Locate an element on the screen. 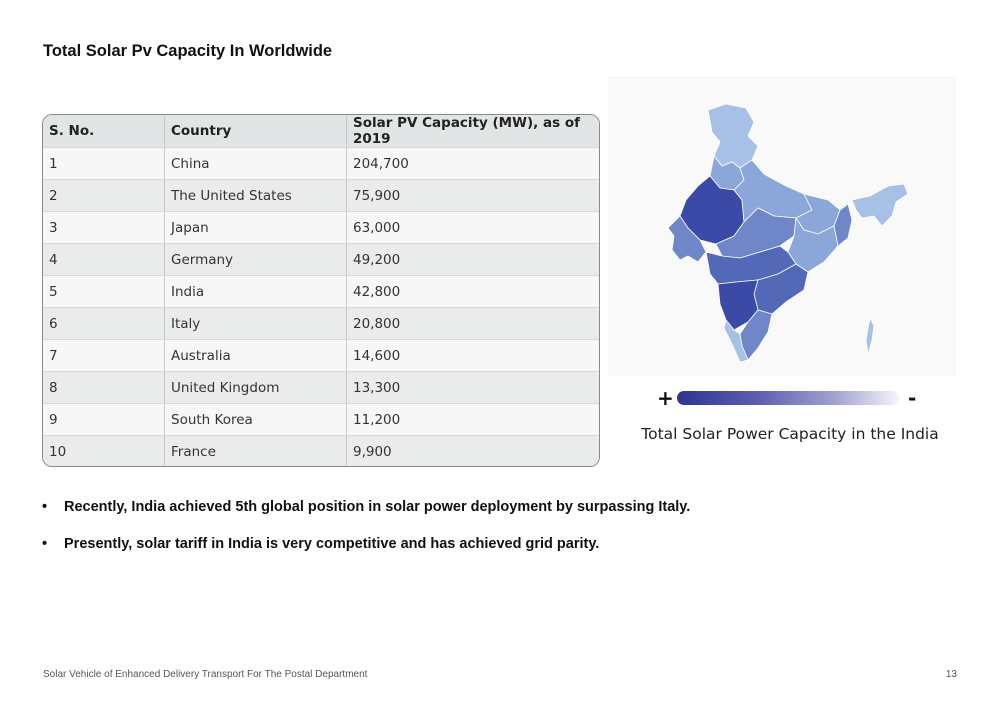  header-country: Country is located at coordinates (255, 131).